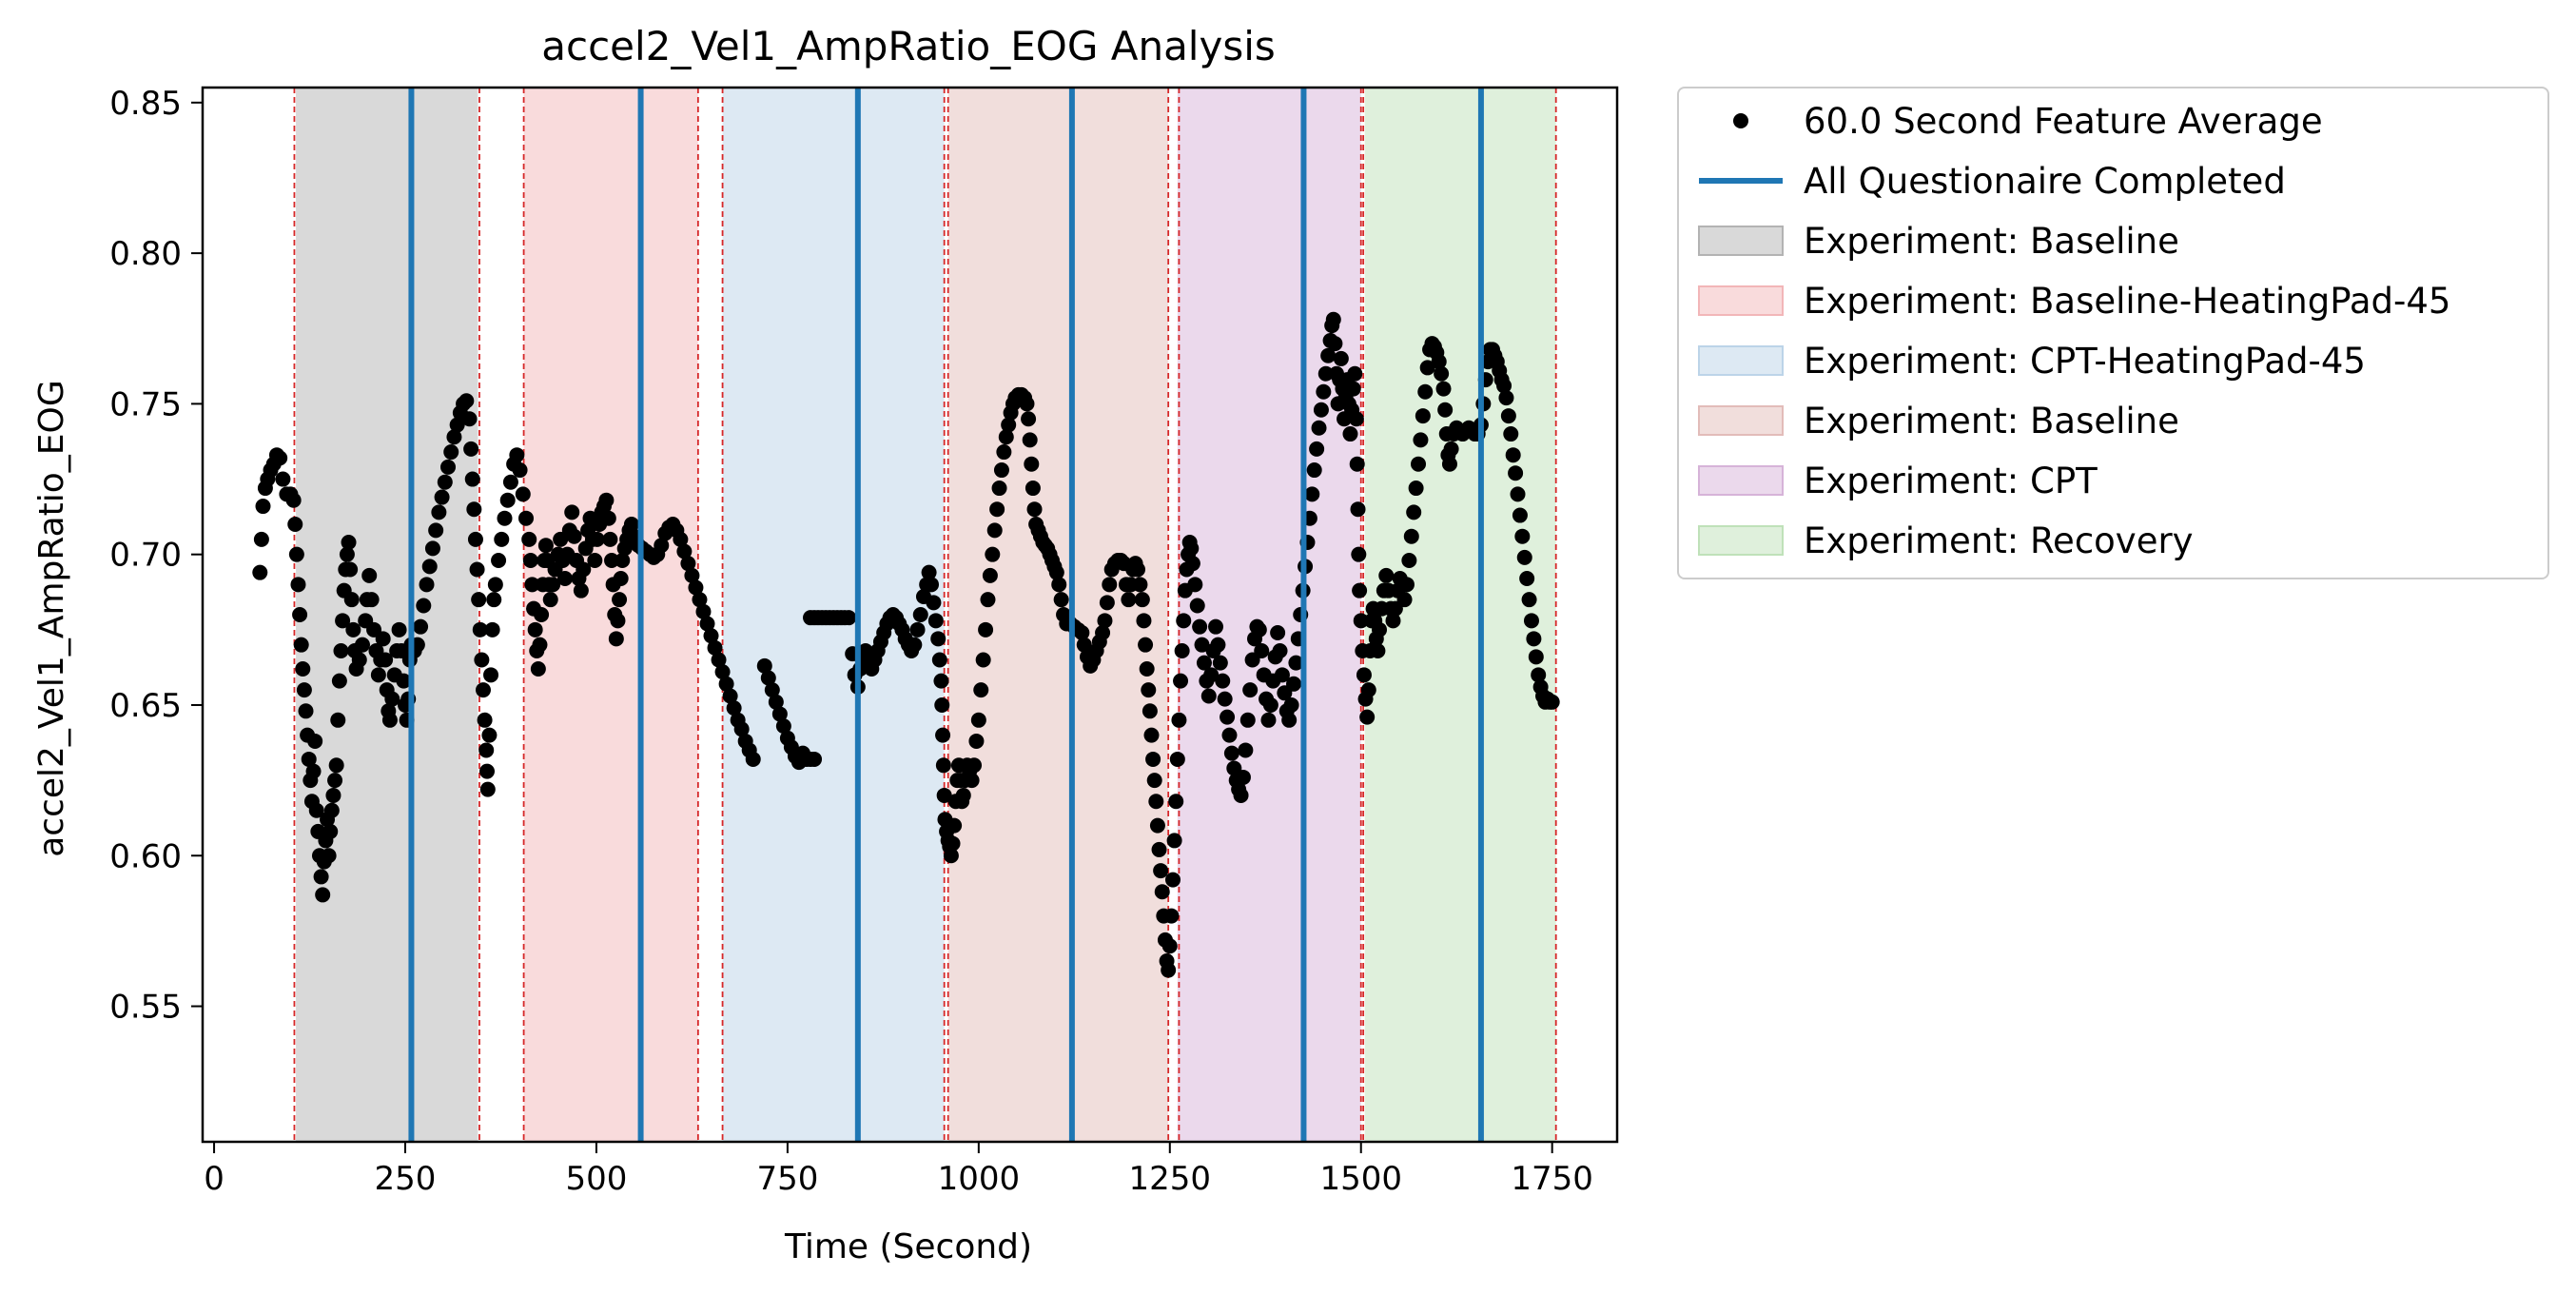 The width and height of the screenshot is (2576, 1295). Describe the element at coordinates (214, 1179) in the screenshot. I see `x-tick-label: 0` at that location.